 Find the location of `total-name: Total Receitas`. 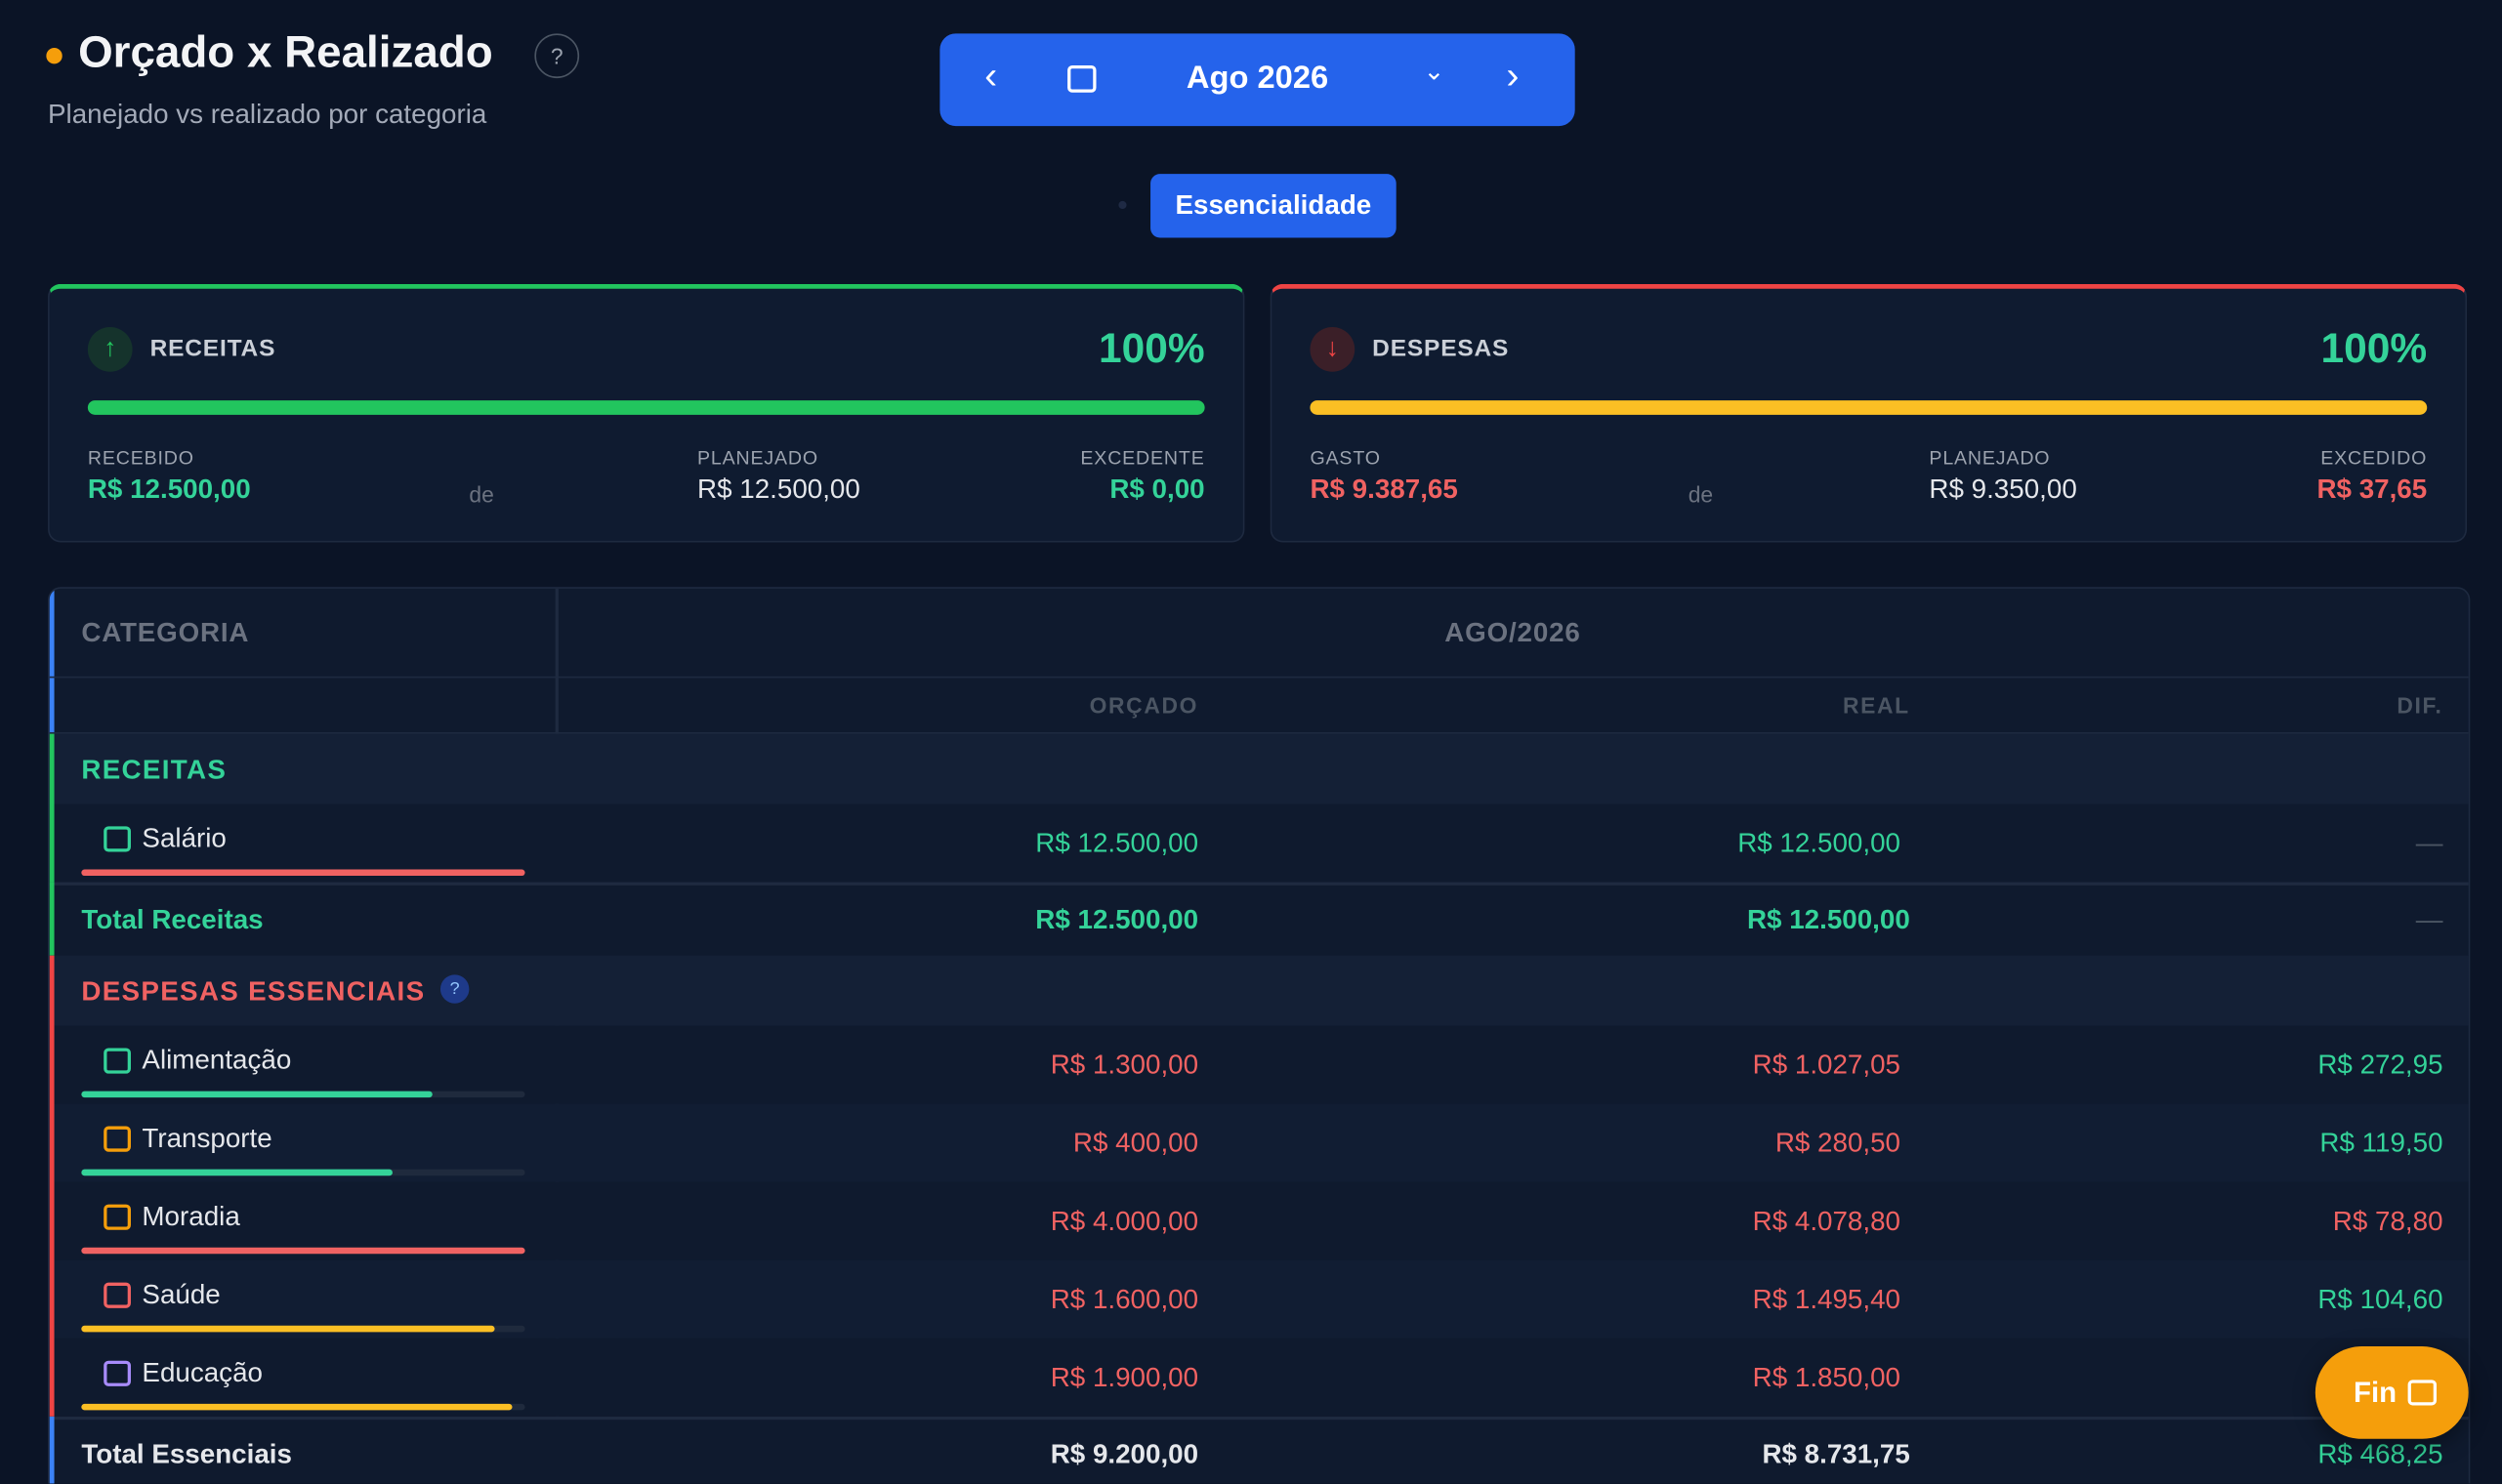

total-name: Total Receitas is located at coordinates (172, 920).